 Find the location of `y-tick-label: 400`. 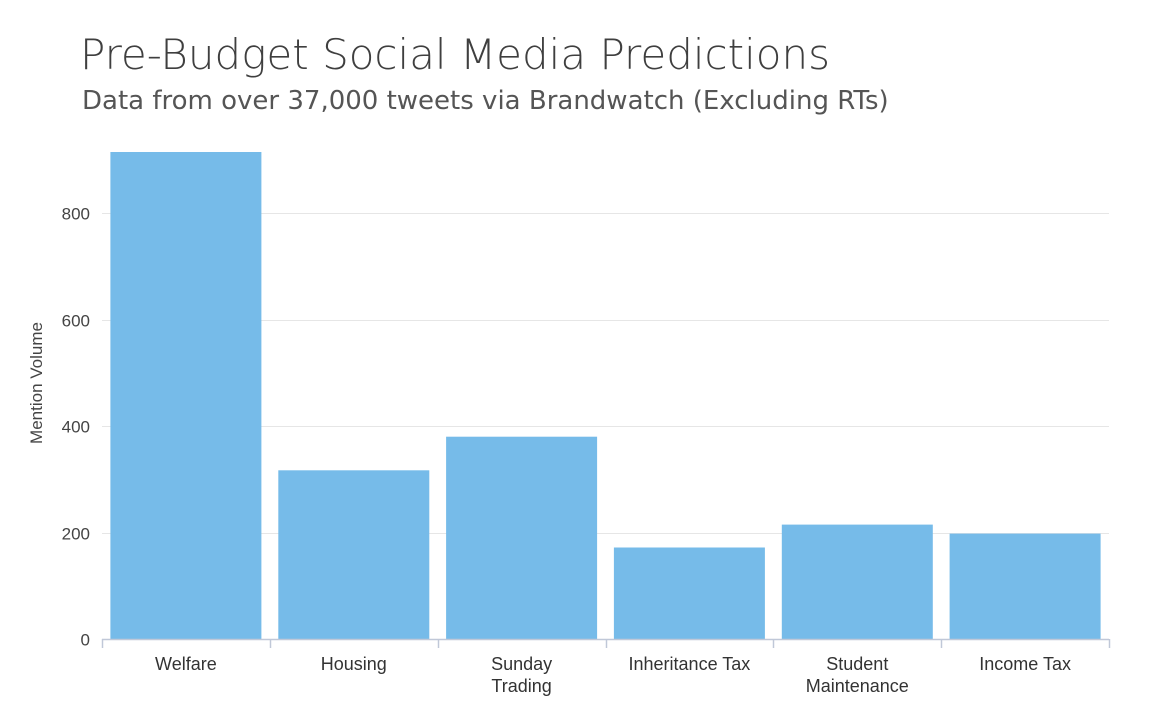

y-tick-label: 400 is located at coordinates (76, 427).